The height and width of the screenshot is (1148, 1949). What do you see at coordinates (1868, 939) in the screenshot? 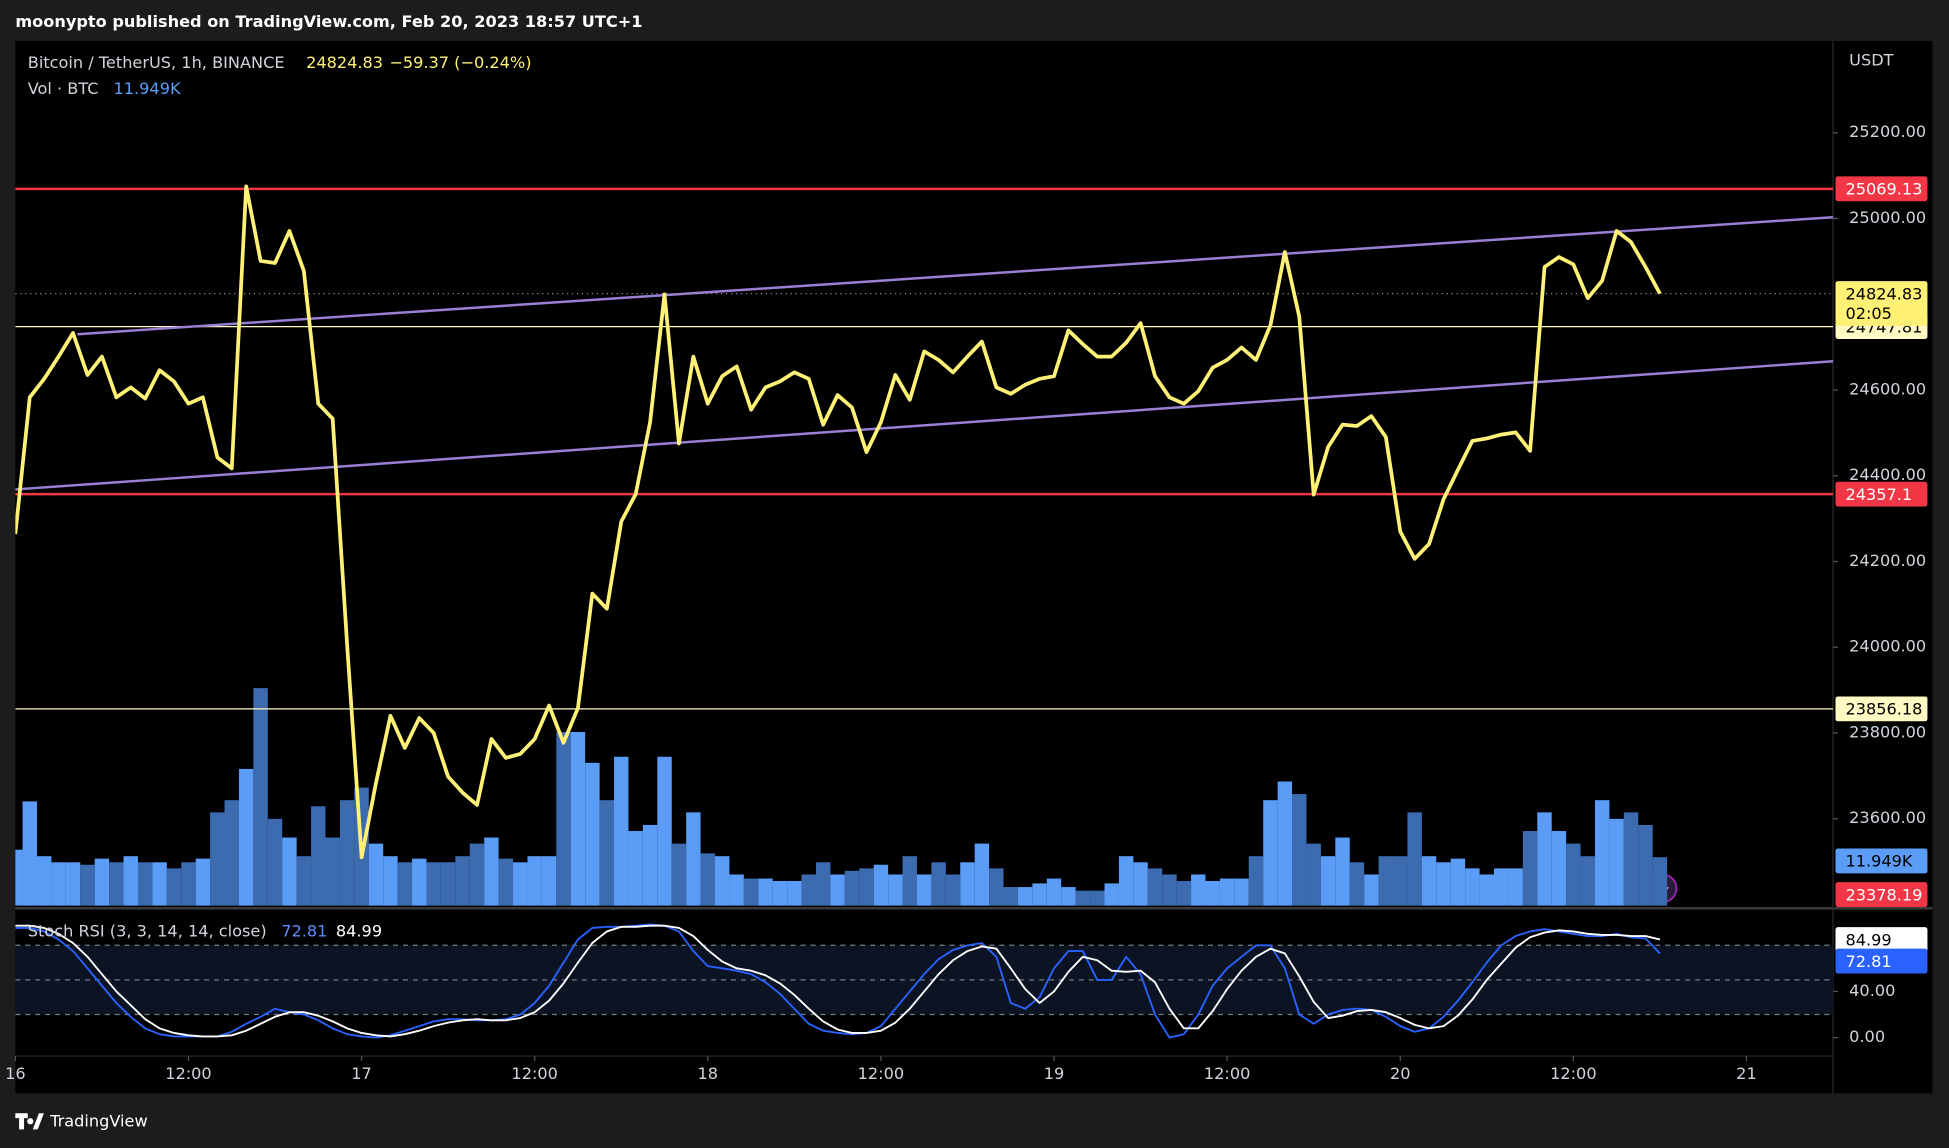
I see `price-tag-label: 84.99` at bounding box center [1868, 939].